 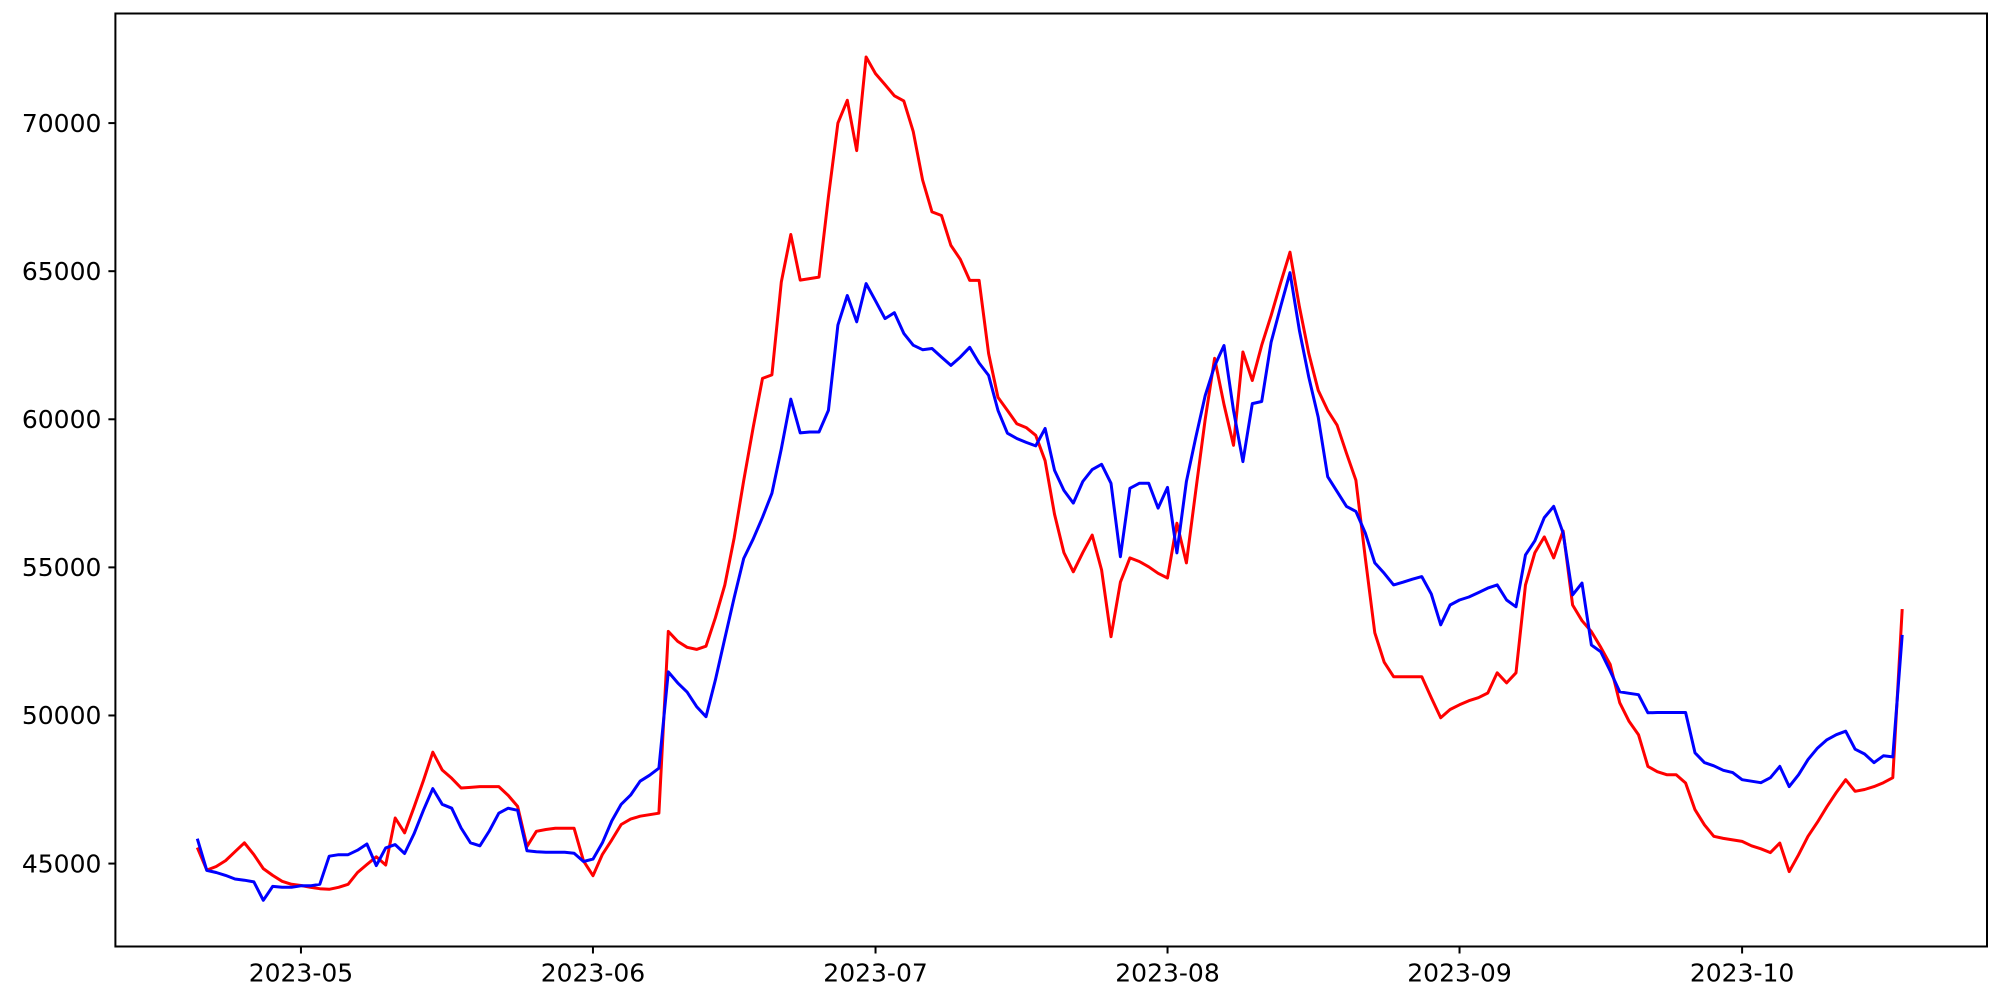 What do you see at coordinates (62, 863) in the screenshot?
I see `y-tick-label: 45000` at bounding box center [62, 863].